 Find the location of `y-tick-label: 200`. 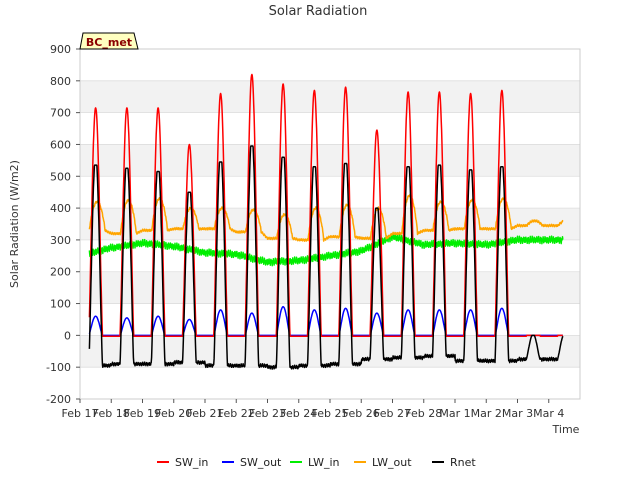

y-tick-label: 200 is located at coordinates (60, 272).